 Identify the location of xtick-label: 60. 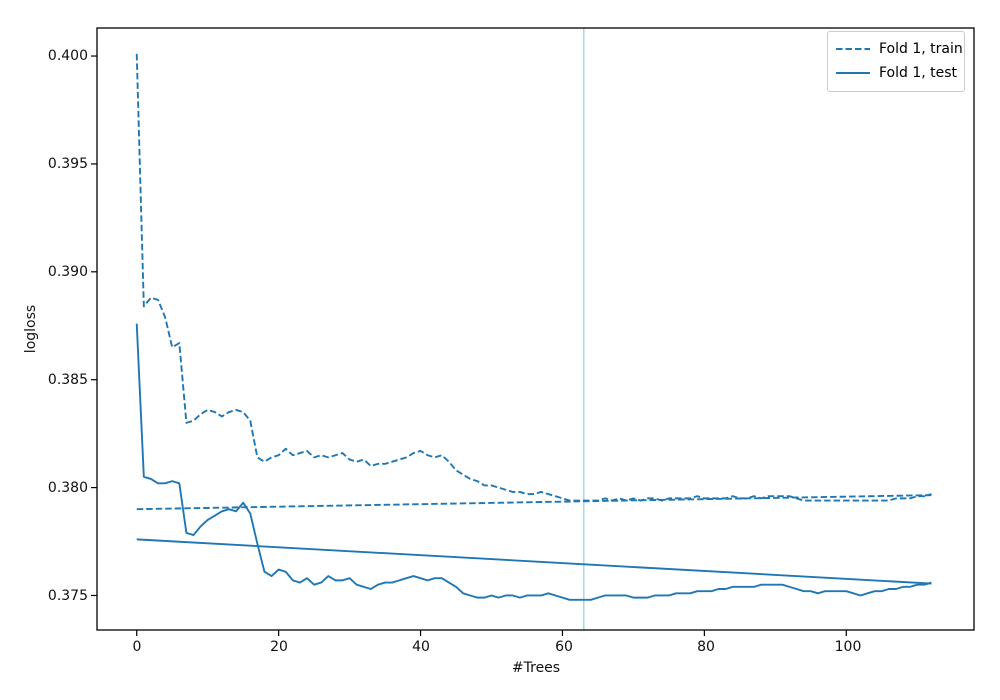
(564, 647).